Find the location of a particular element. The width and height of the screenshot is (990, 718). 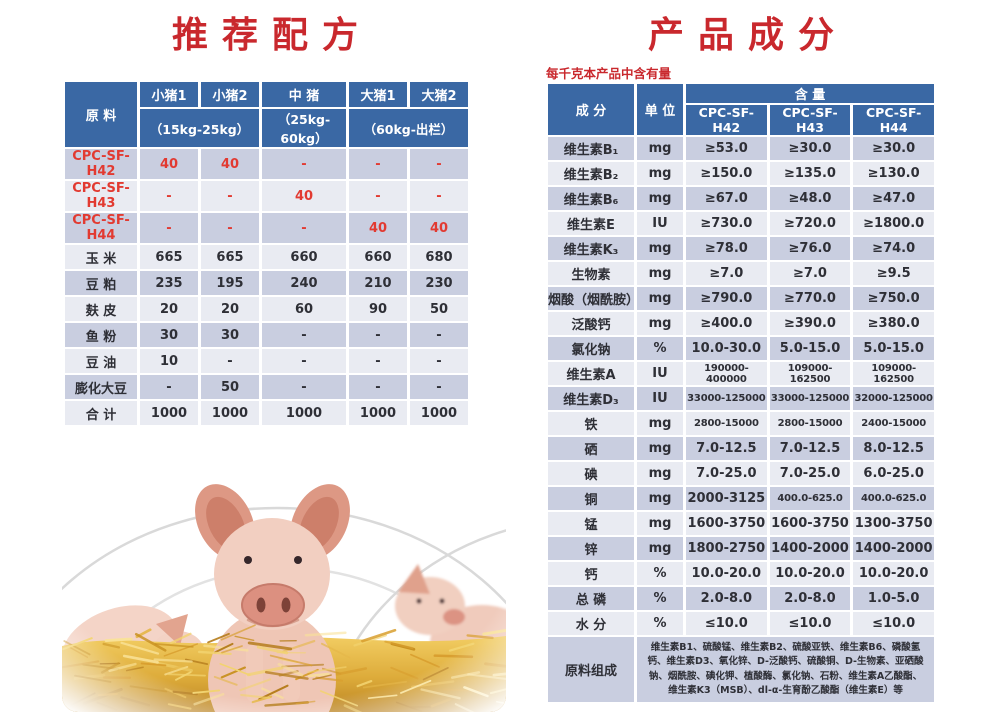

product-code-header-0: CPC-SF-H42 is located at coordinates (726, 120).